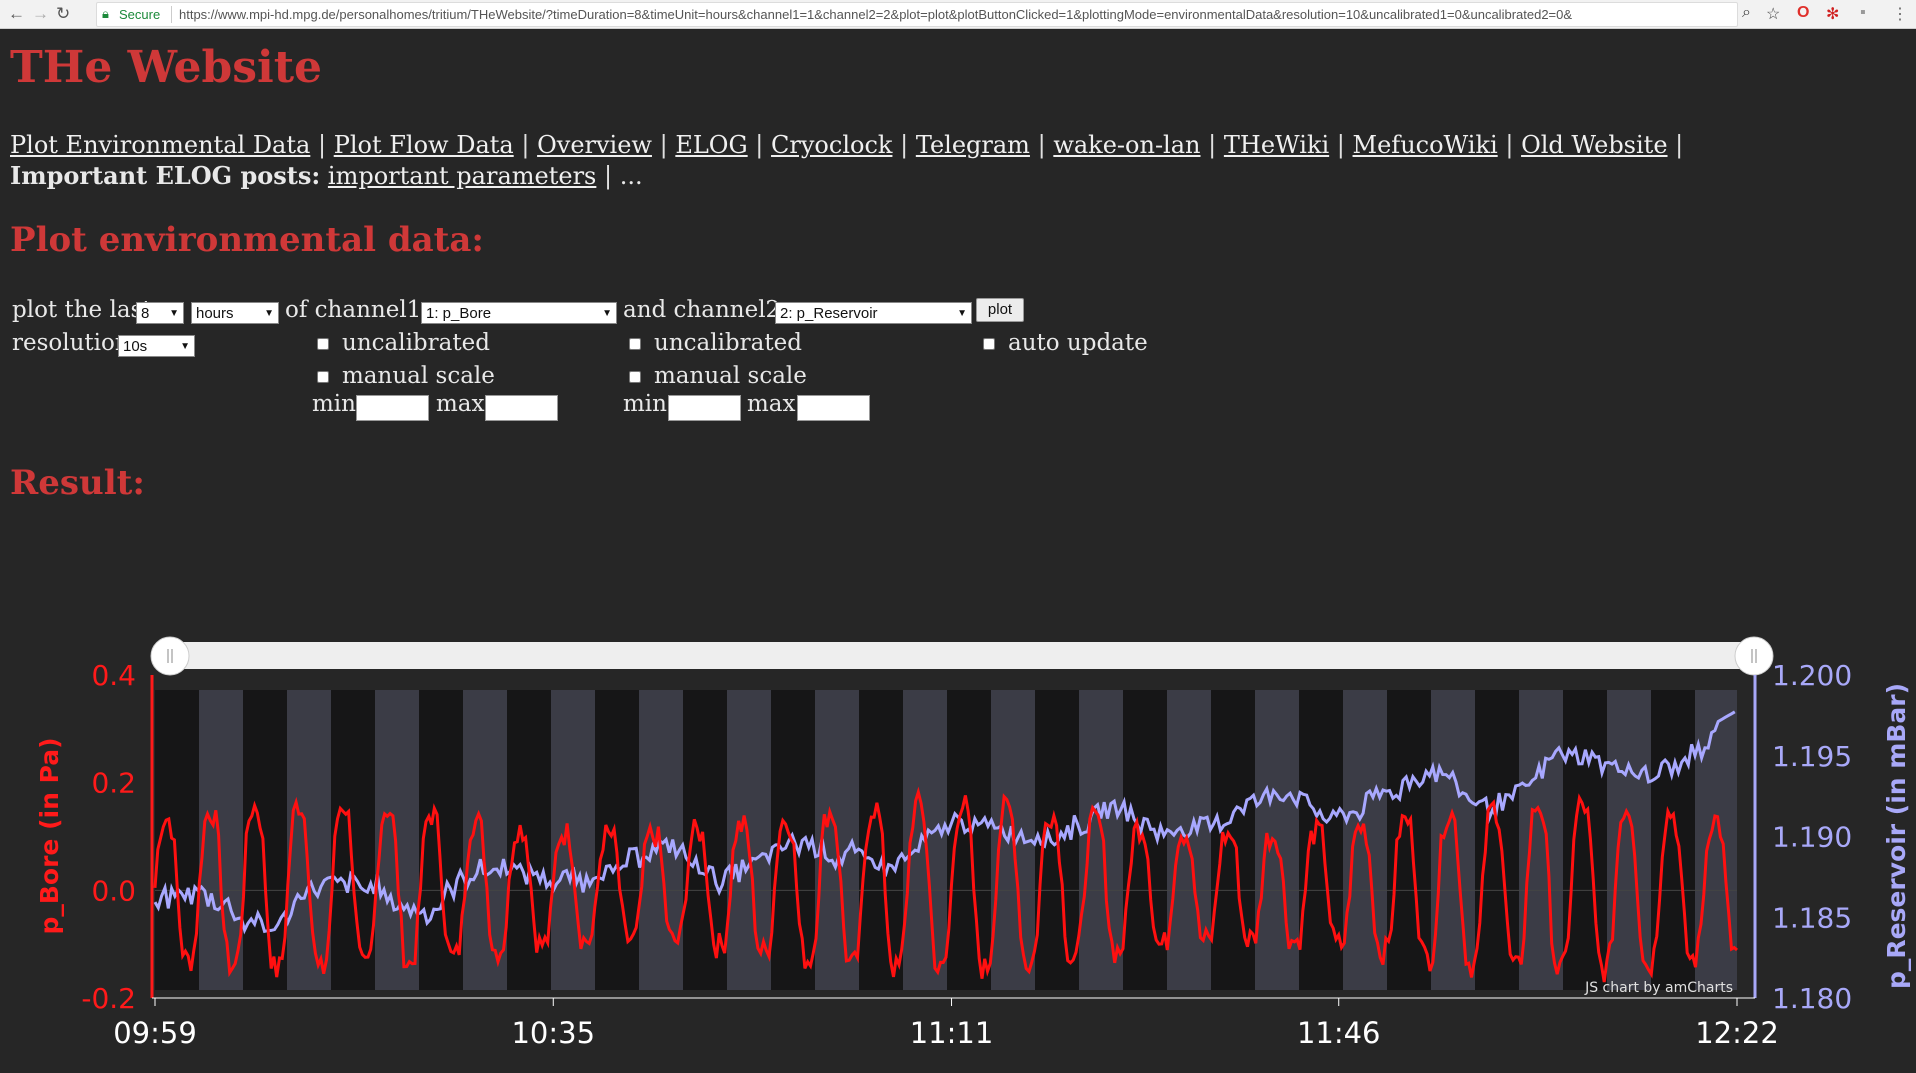  What do you see at coordinates (704, 408) in the screenshot?
I see `channel2-min-input` at bounding box center [704, 408].